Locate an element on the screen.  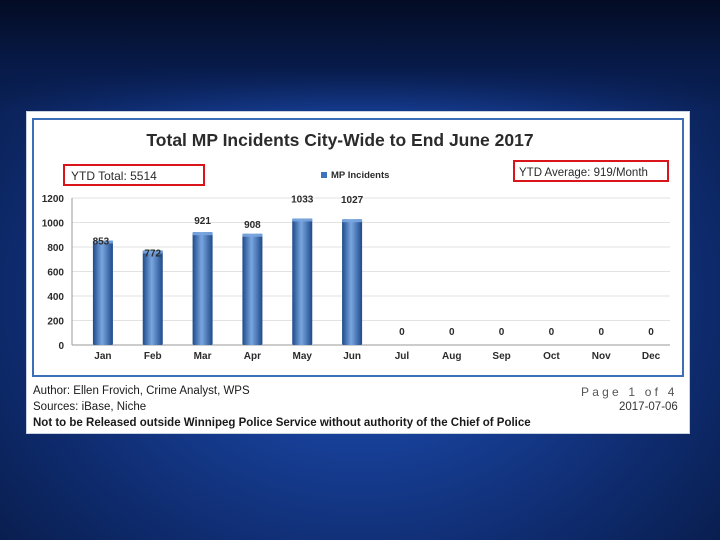
x-tick-sep: Sep is located at coordinates (501, 356).